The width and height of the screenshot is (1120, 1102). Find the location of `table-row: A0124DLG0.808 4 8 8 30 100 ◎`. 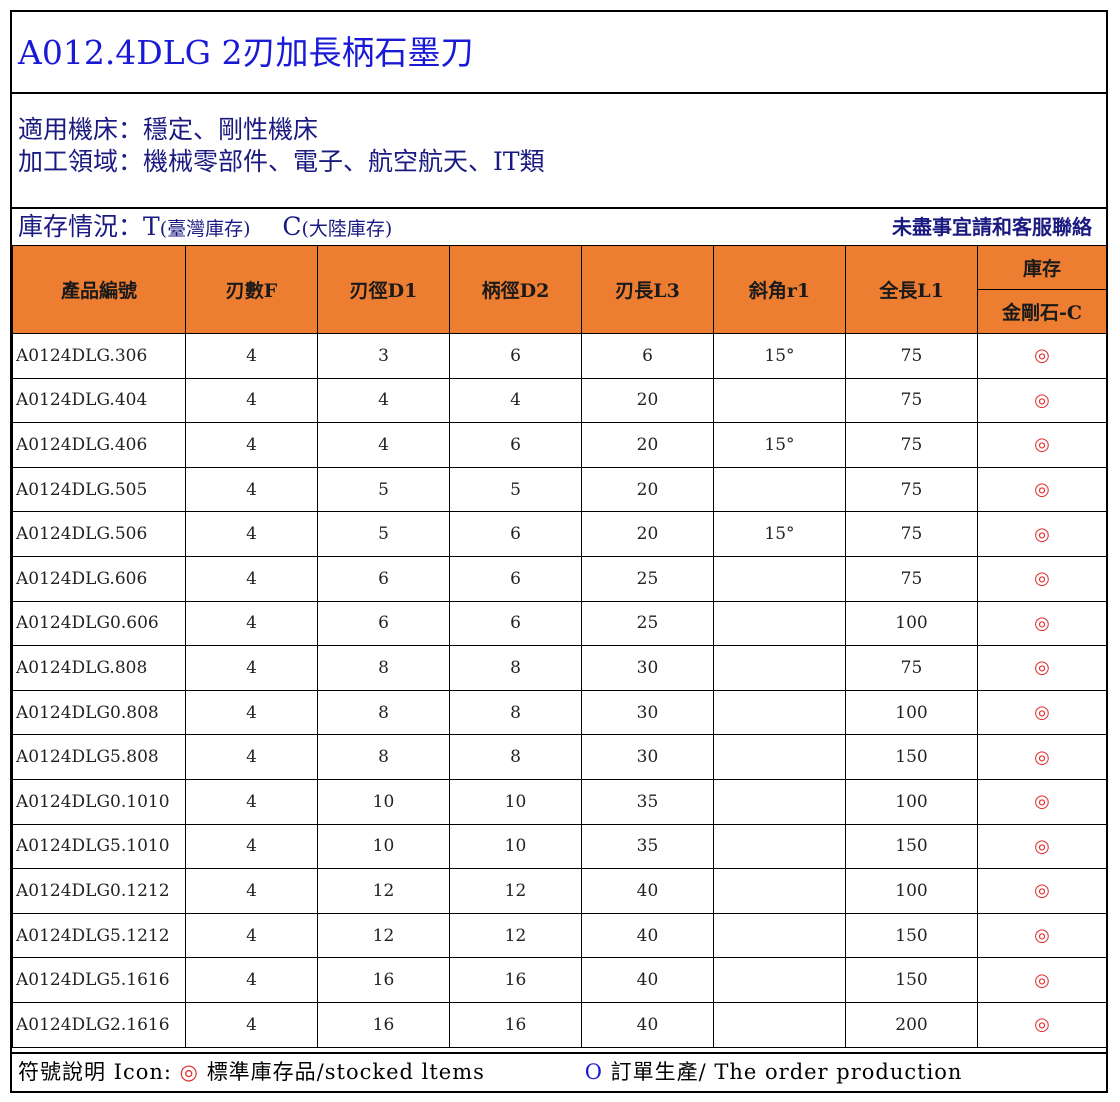

table-row: A0124DLG0.808 4 8 8 30 100 ◎ is located at coordinates (559, 712).